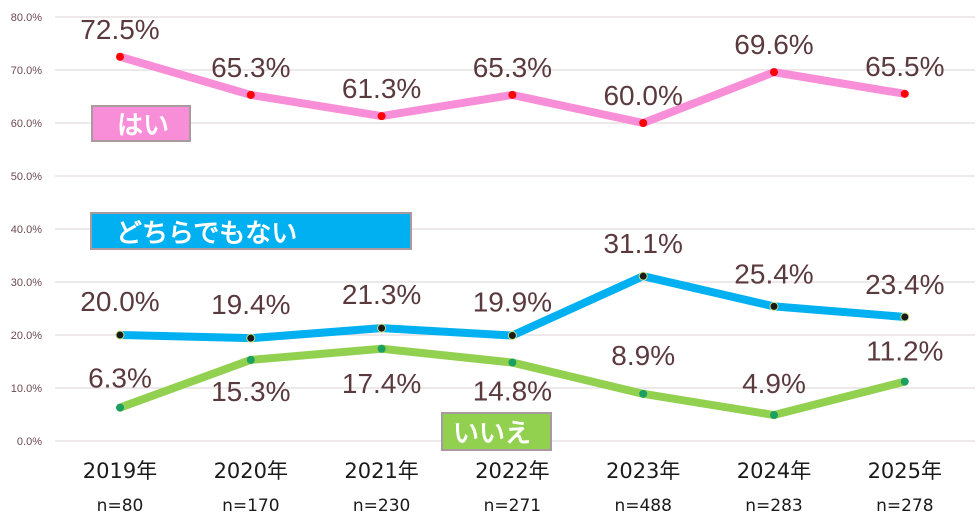 The width and height of the screenshot is (979, 529). What do you see at coordinates (26, 71) in the screenshot?
I see `y-tick-label: 70.0%` at bounding box center [26, 71].